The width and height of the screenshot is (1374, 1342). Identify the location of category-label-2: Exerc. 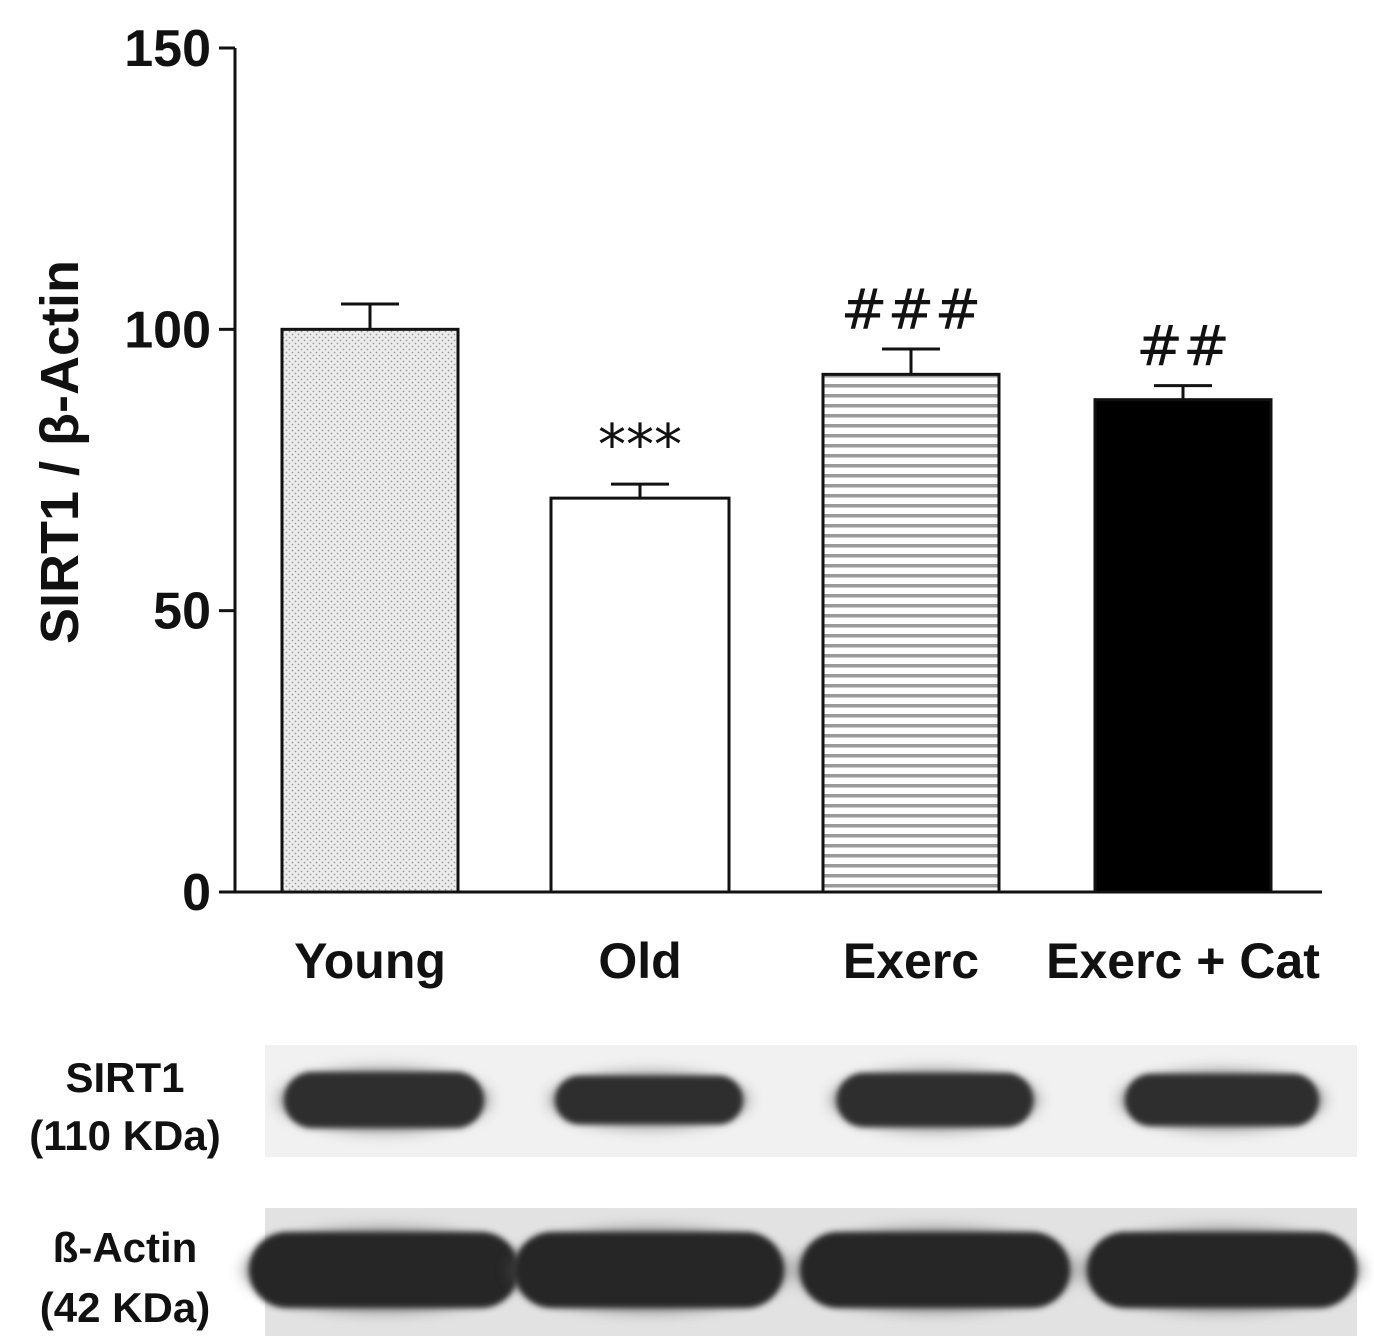
(911, 961).